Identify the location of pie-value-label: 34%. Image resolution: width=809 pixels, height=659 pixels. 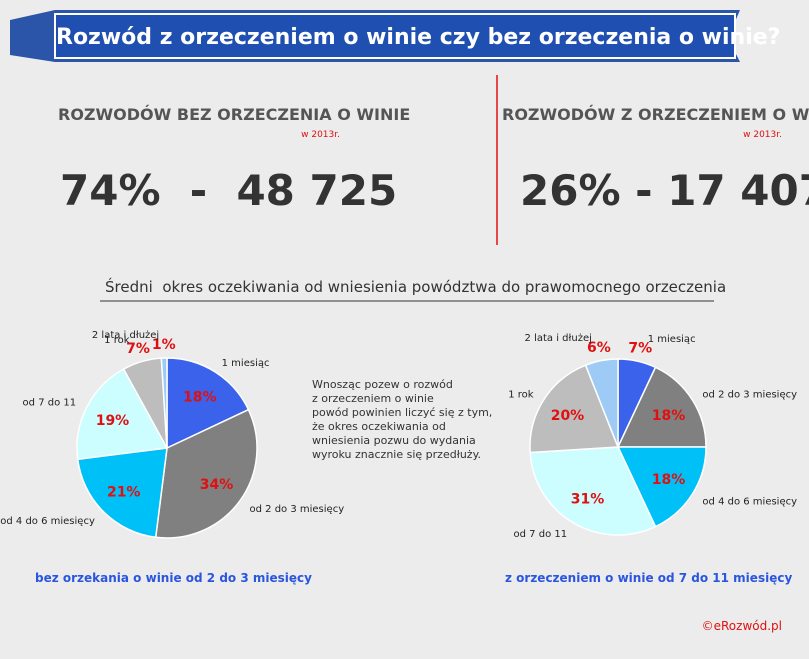
(217, 485).